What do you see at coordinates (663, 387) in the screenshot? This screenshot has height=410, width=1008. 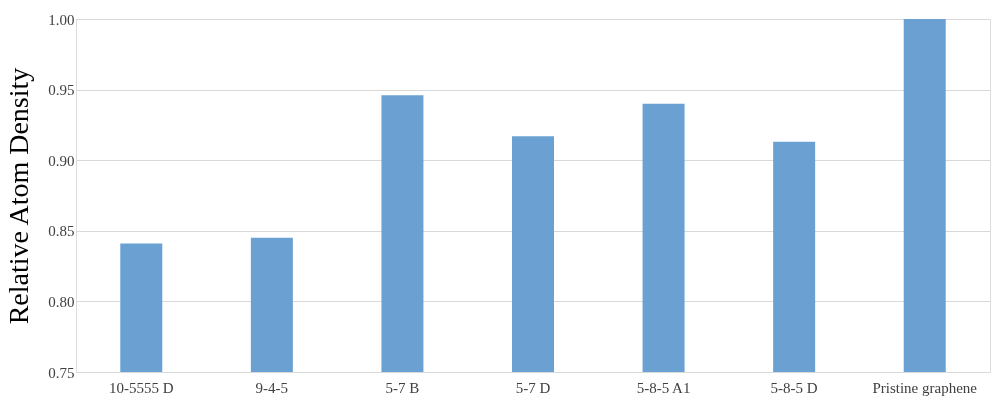 I see `x-tick-label: 5-8-5 A1` at bounding box center [663, 387].